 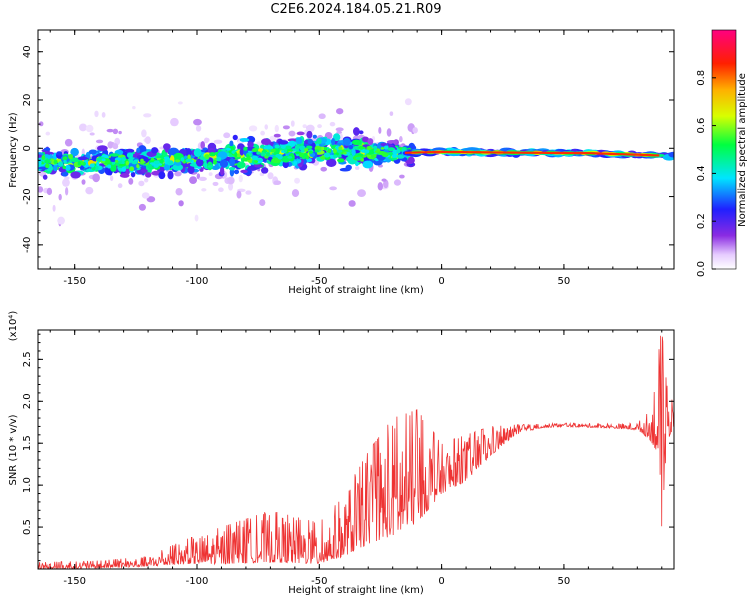 What do you see at coordinates (13, 449) in the screenshot?
I see `snr-y-label: SNR (10 * v/v)` at bounding box center [13, 449].